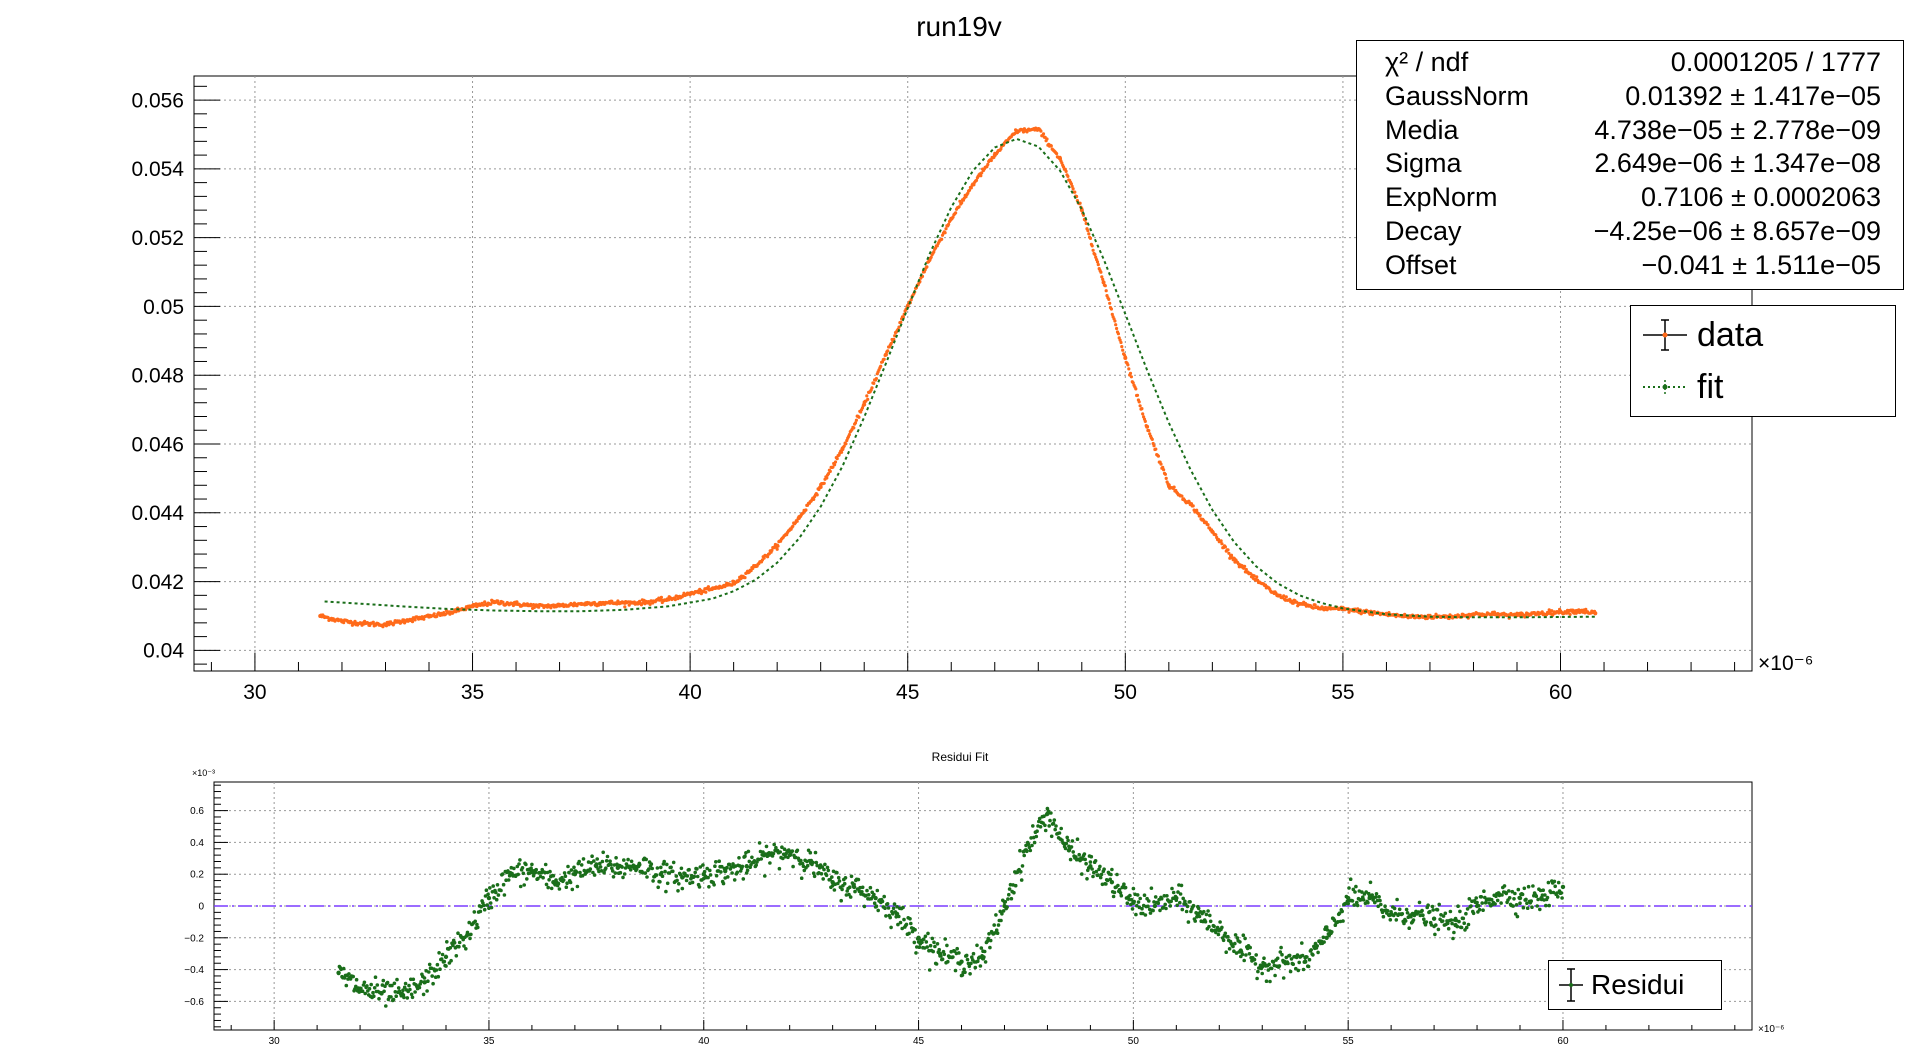 The width and height of the screenshot is (1918, 1056). Describe the element at coordinates (201, 907) in the screenshot. I see `y-tick-label: 0` at that location.